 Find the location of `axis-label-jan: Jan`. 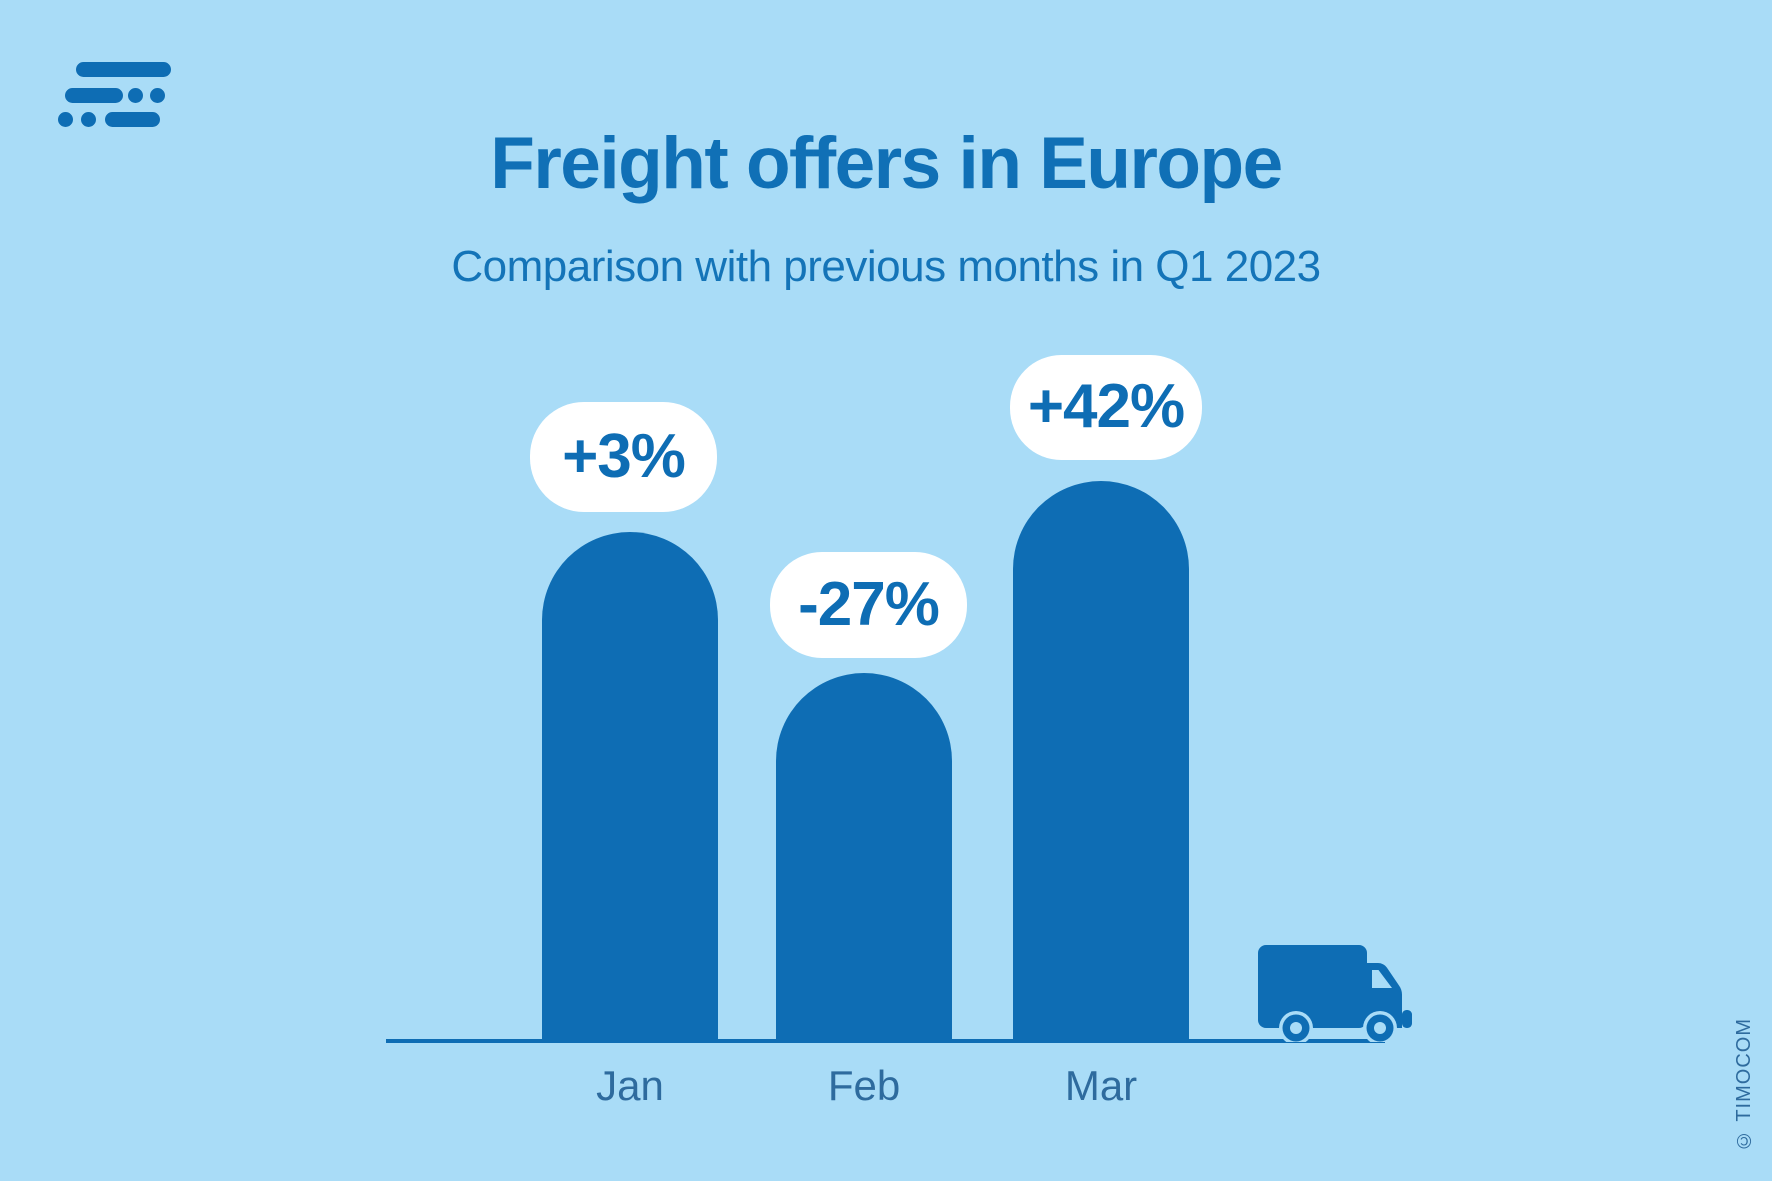

axis-label-jan: Jan is located at coordinates (630, 1085).